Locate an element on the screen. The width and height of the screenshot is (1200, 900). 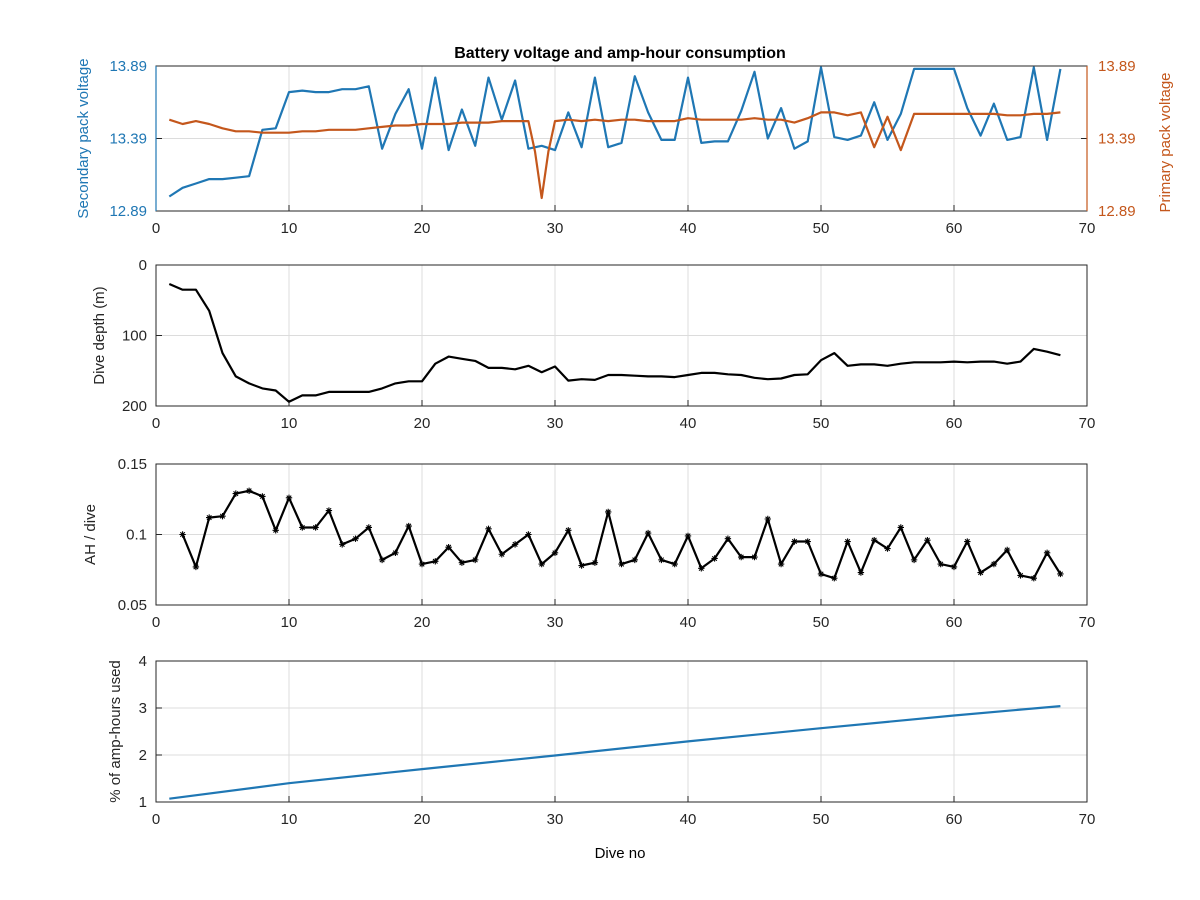
y-tick-label: 3 is located at coordinates (143, 708).